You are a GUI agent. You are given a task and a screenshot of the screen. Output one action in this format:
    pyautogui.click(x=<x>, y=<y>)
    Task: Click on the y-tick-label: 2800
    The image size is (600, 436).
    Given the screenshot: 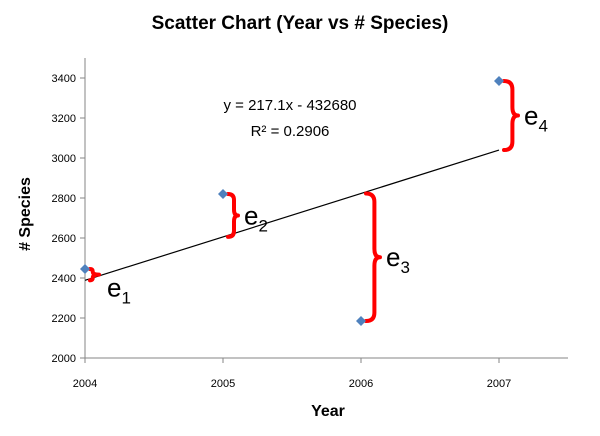 What is the action you would take?
    pyautogui.click(x=64, y=199)
    